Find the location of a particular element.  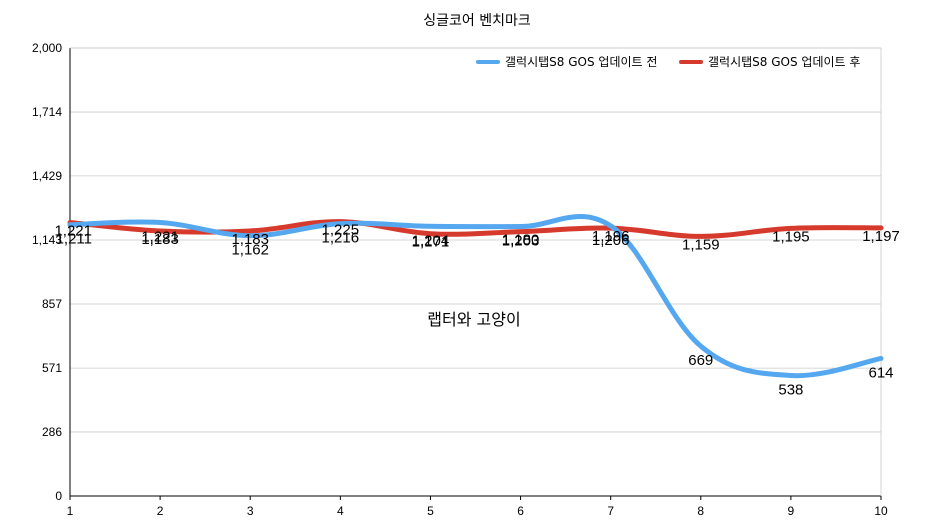

data-label: 1,204 is located at coordinates (431, 240).